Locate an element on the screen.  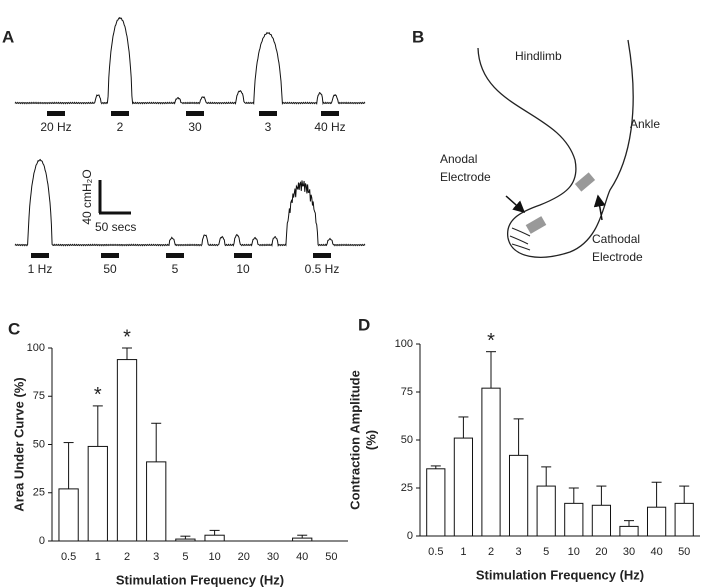
stimulus-label: 5 is located at coordinates (175, 269).